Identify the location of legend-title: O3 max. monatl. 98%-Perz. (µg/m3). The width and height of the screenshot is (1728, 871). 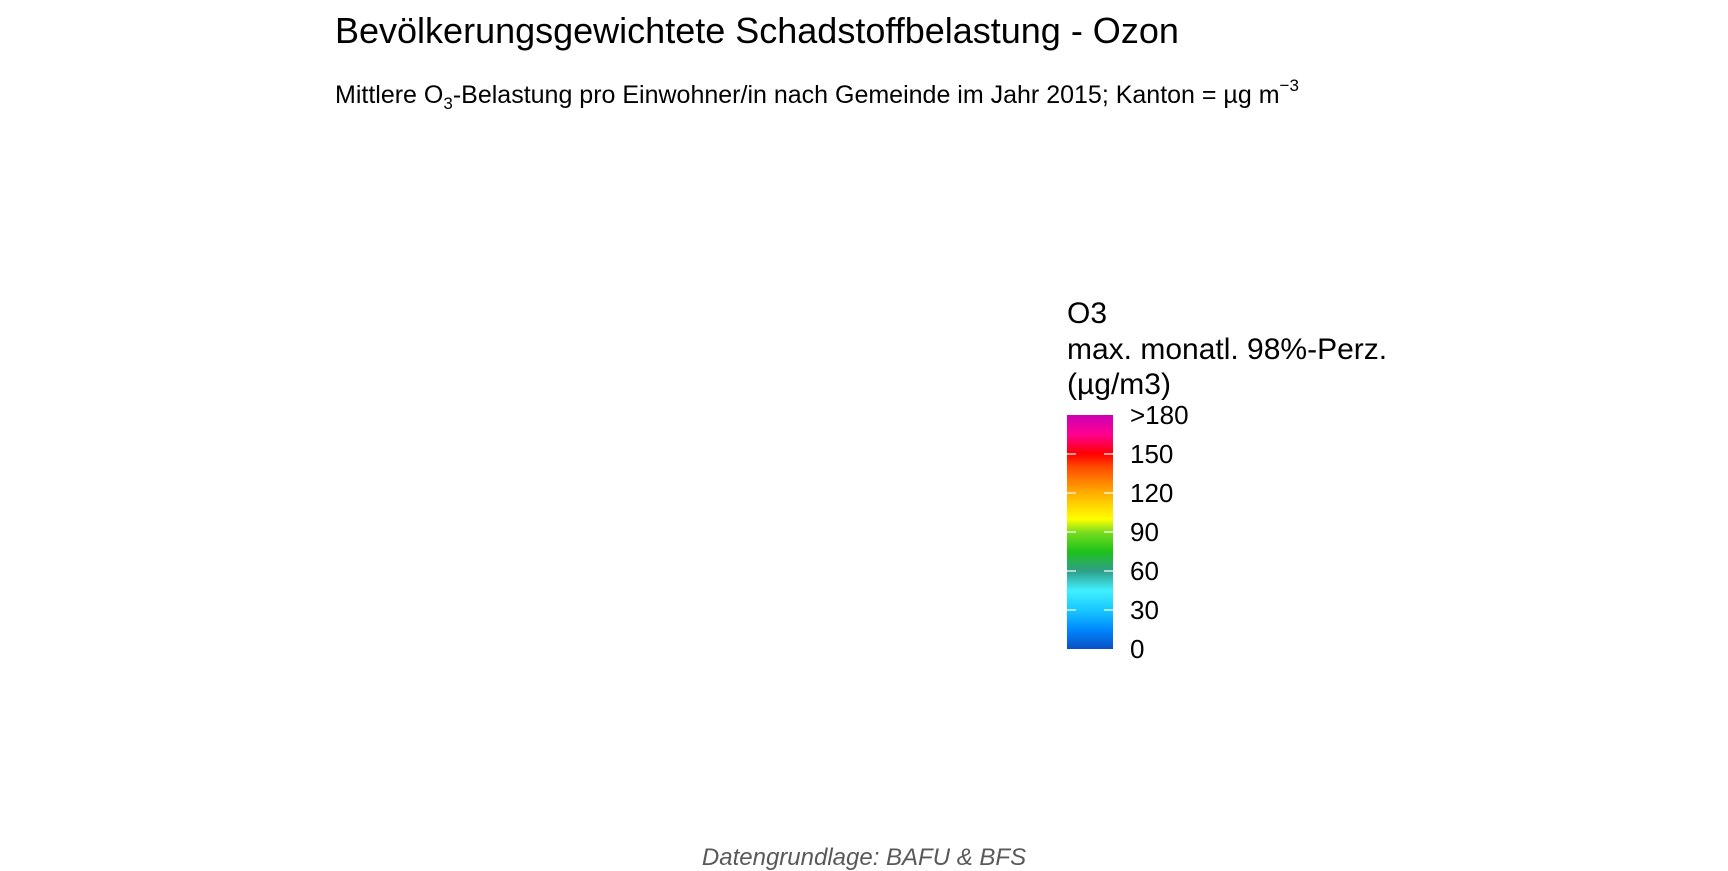
(1227, 349).